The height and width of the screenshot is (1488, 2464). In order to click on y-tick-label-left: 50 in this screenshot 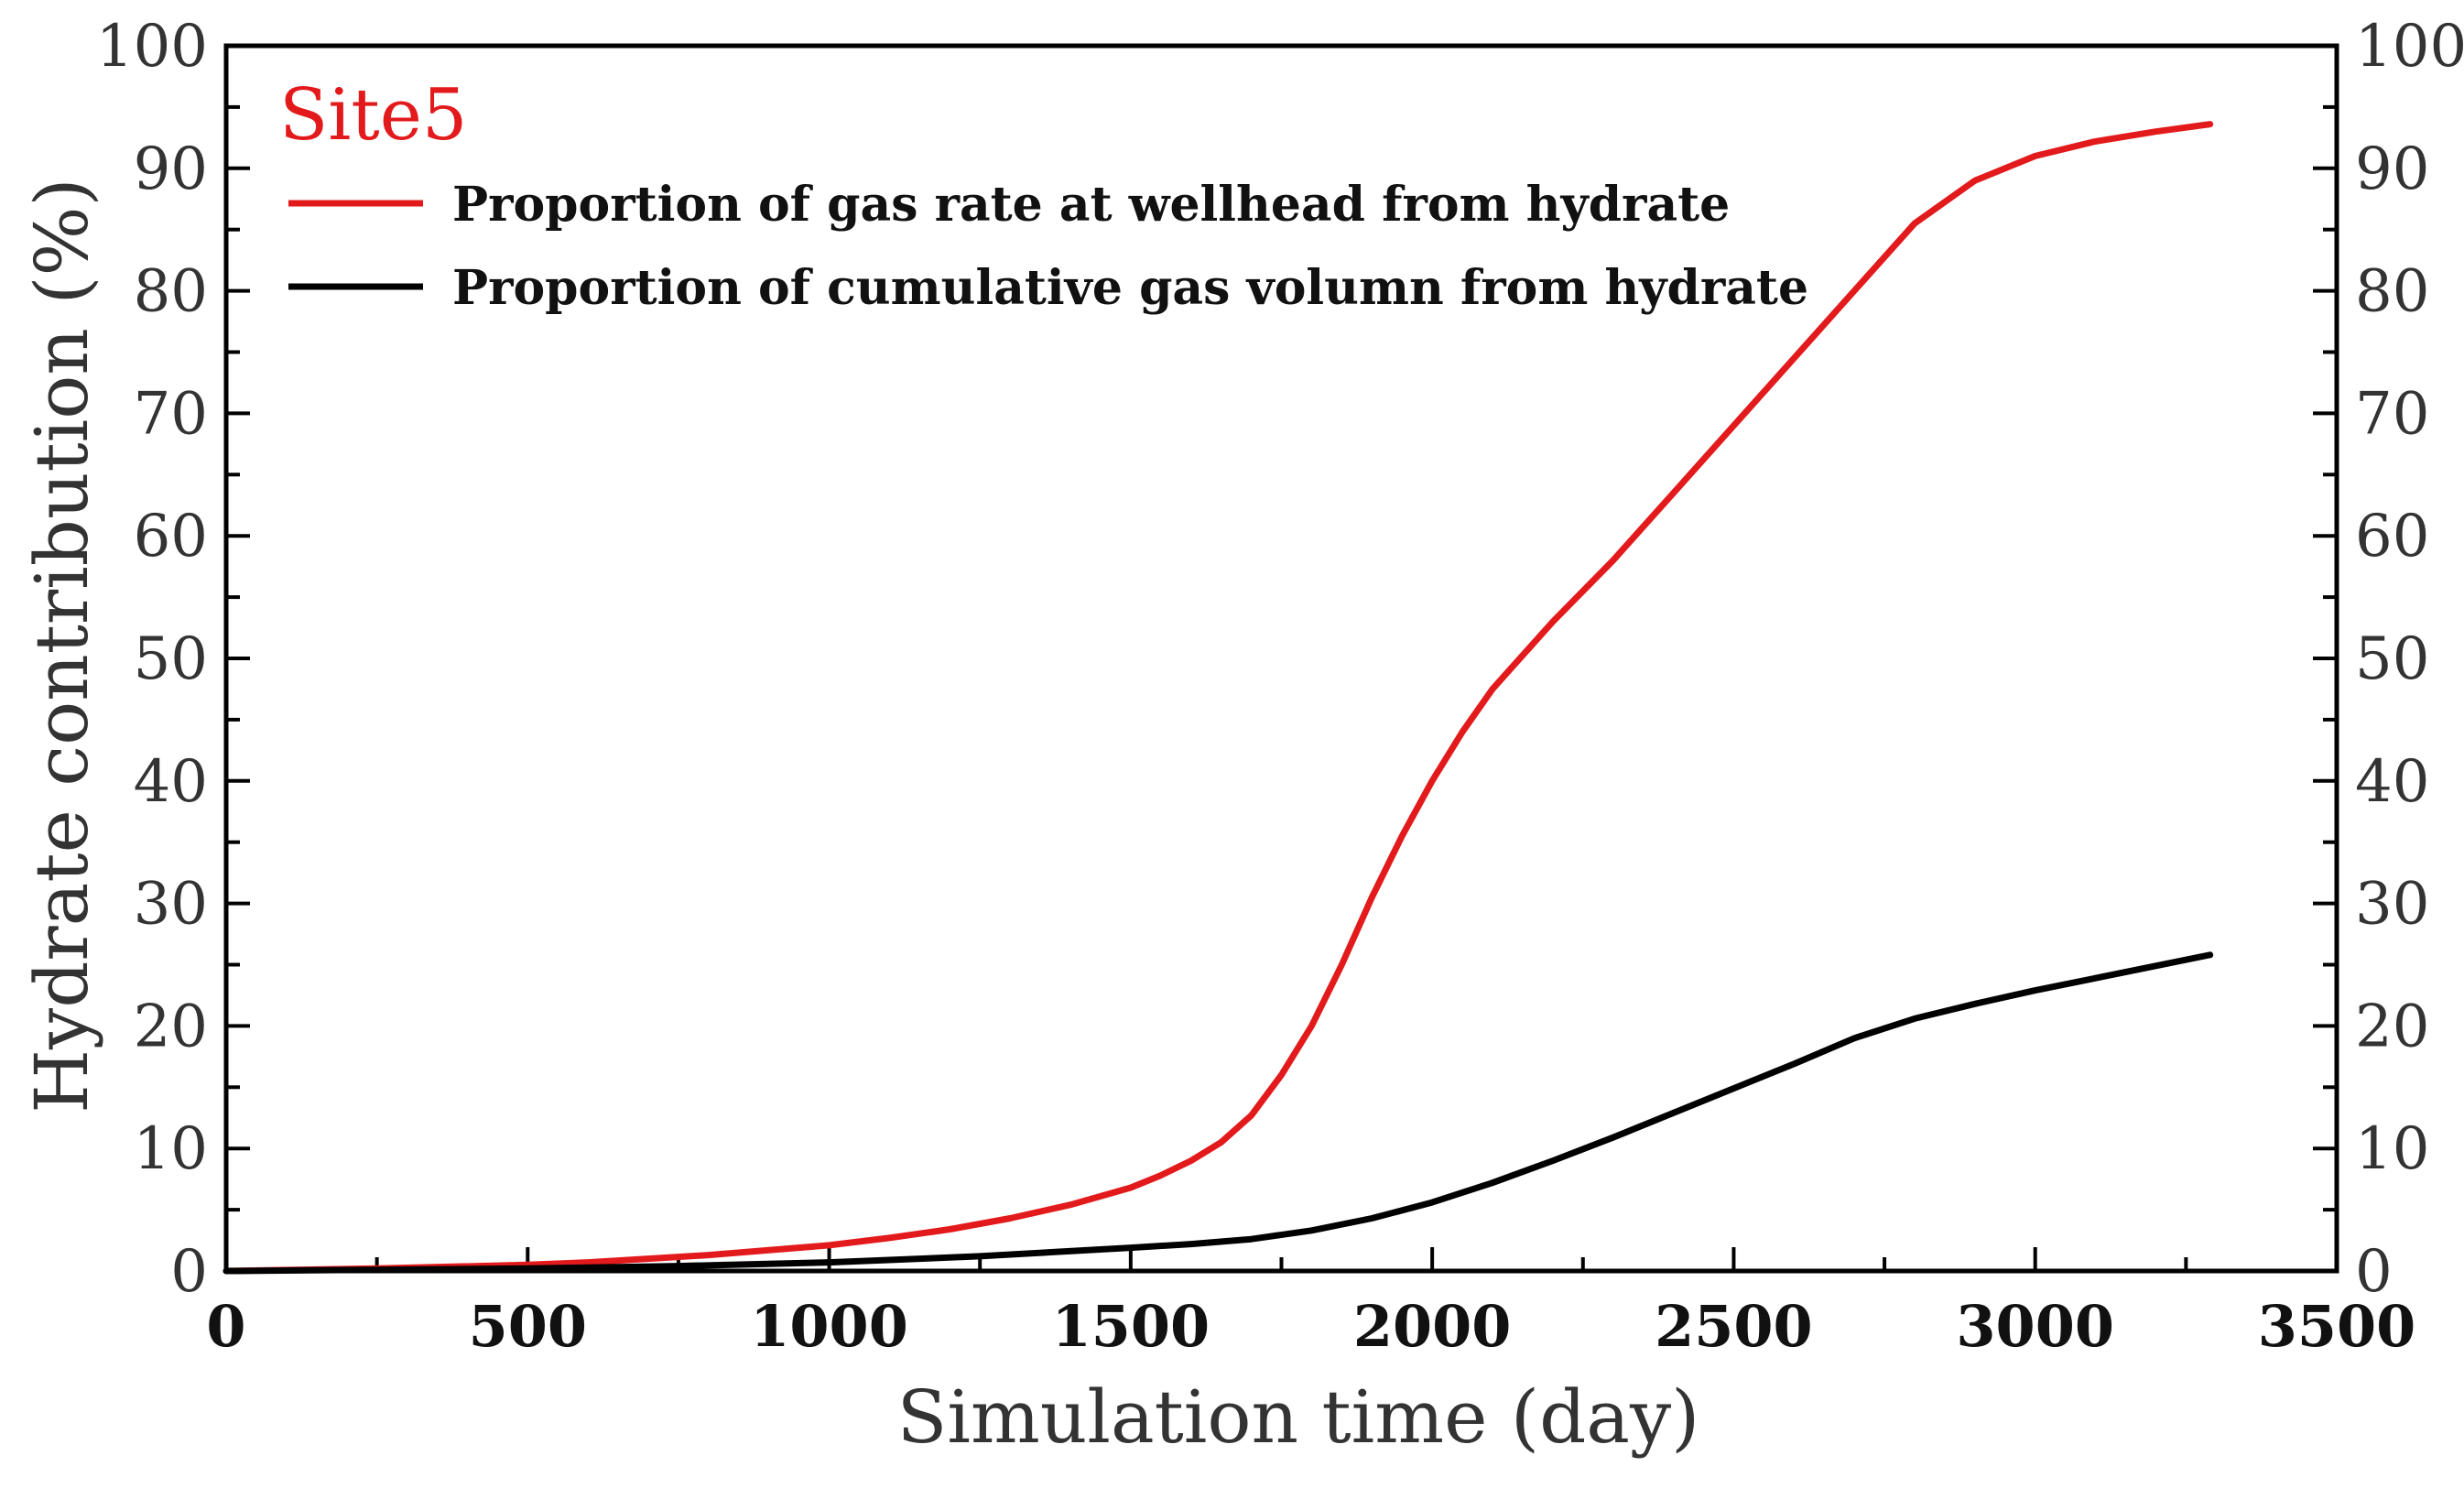, I will do `click(171, 659)`.